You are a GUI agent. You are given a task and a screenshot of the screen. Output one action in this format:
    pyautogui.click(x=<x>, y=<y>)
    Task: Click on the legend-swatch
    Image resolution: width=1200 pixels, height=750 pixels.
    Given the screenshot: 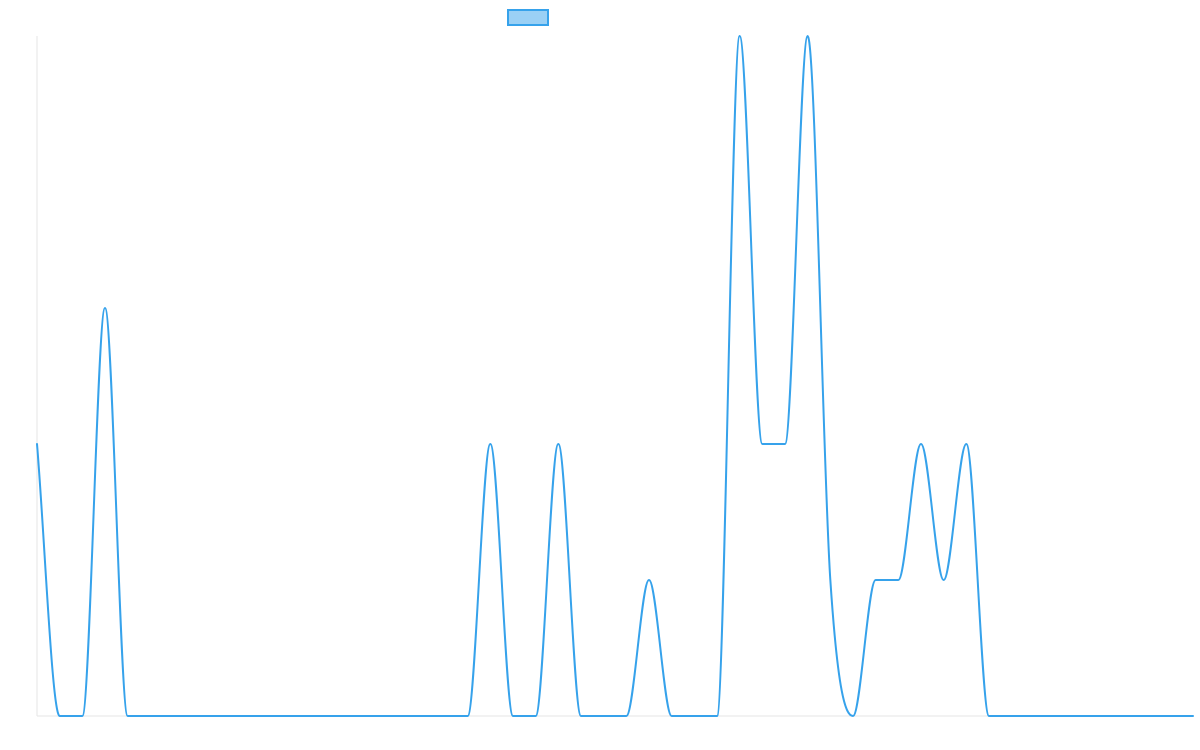 What is the action you would take?
    pyautogui.click(x=528, y=17)
    